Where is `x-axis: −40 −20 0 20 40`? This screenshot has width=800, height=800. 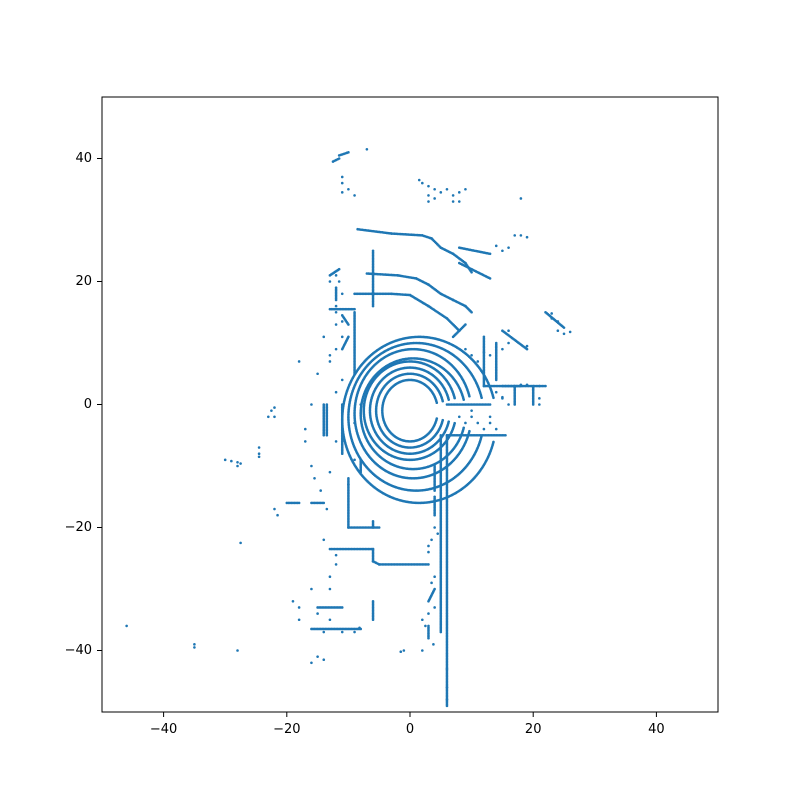
x-axis: −40 −20 0 20 40 is located at coordinates (407, 724).